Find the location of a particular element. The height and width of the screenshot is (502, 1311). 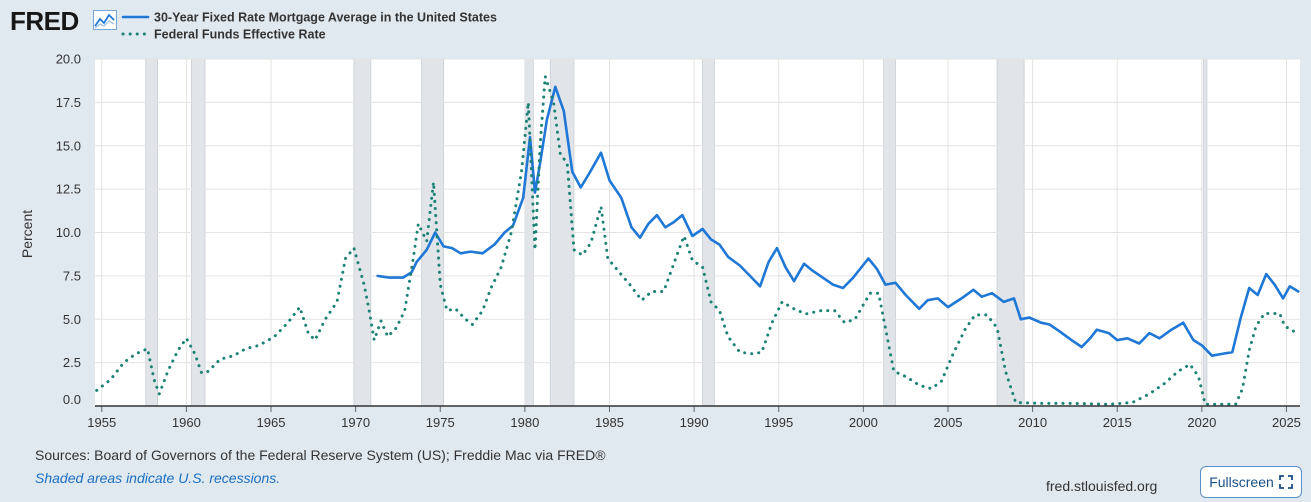

y-tick-label: 10.0 is located at coordinates (68, 232).